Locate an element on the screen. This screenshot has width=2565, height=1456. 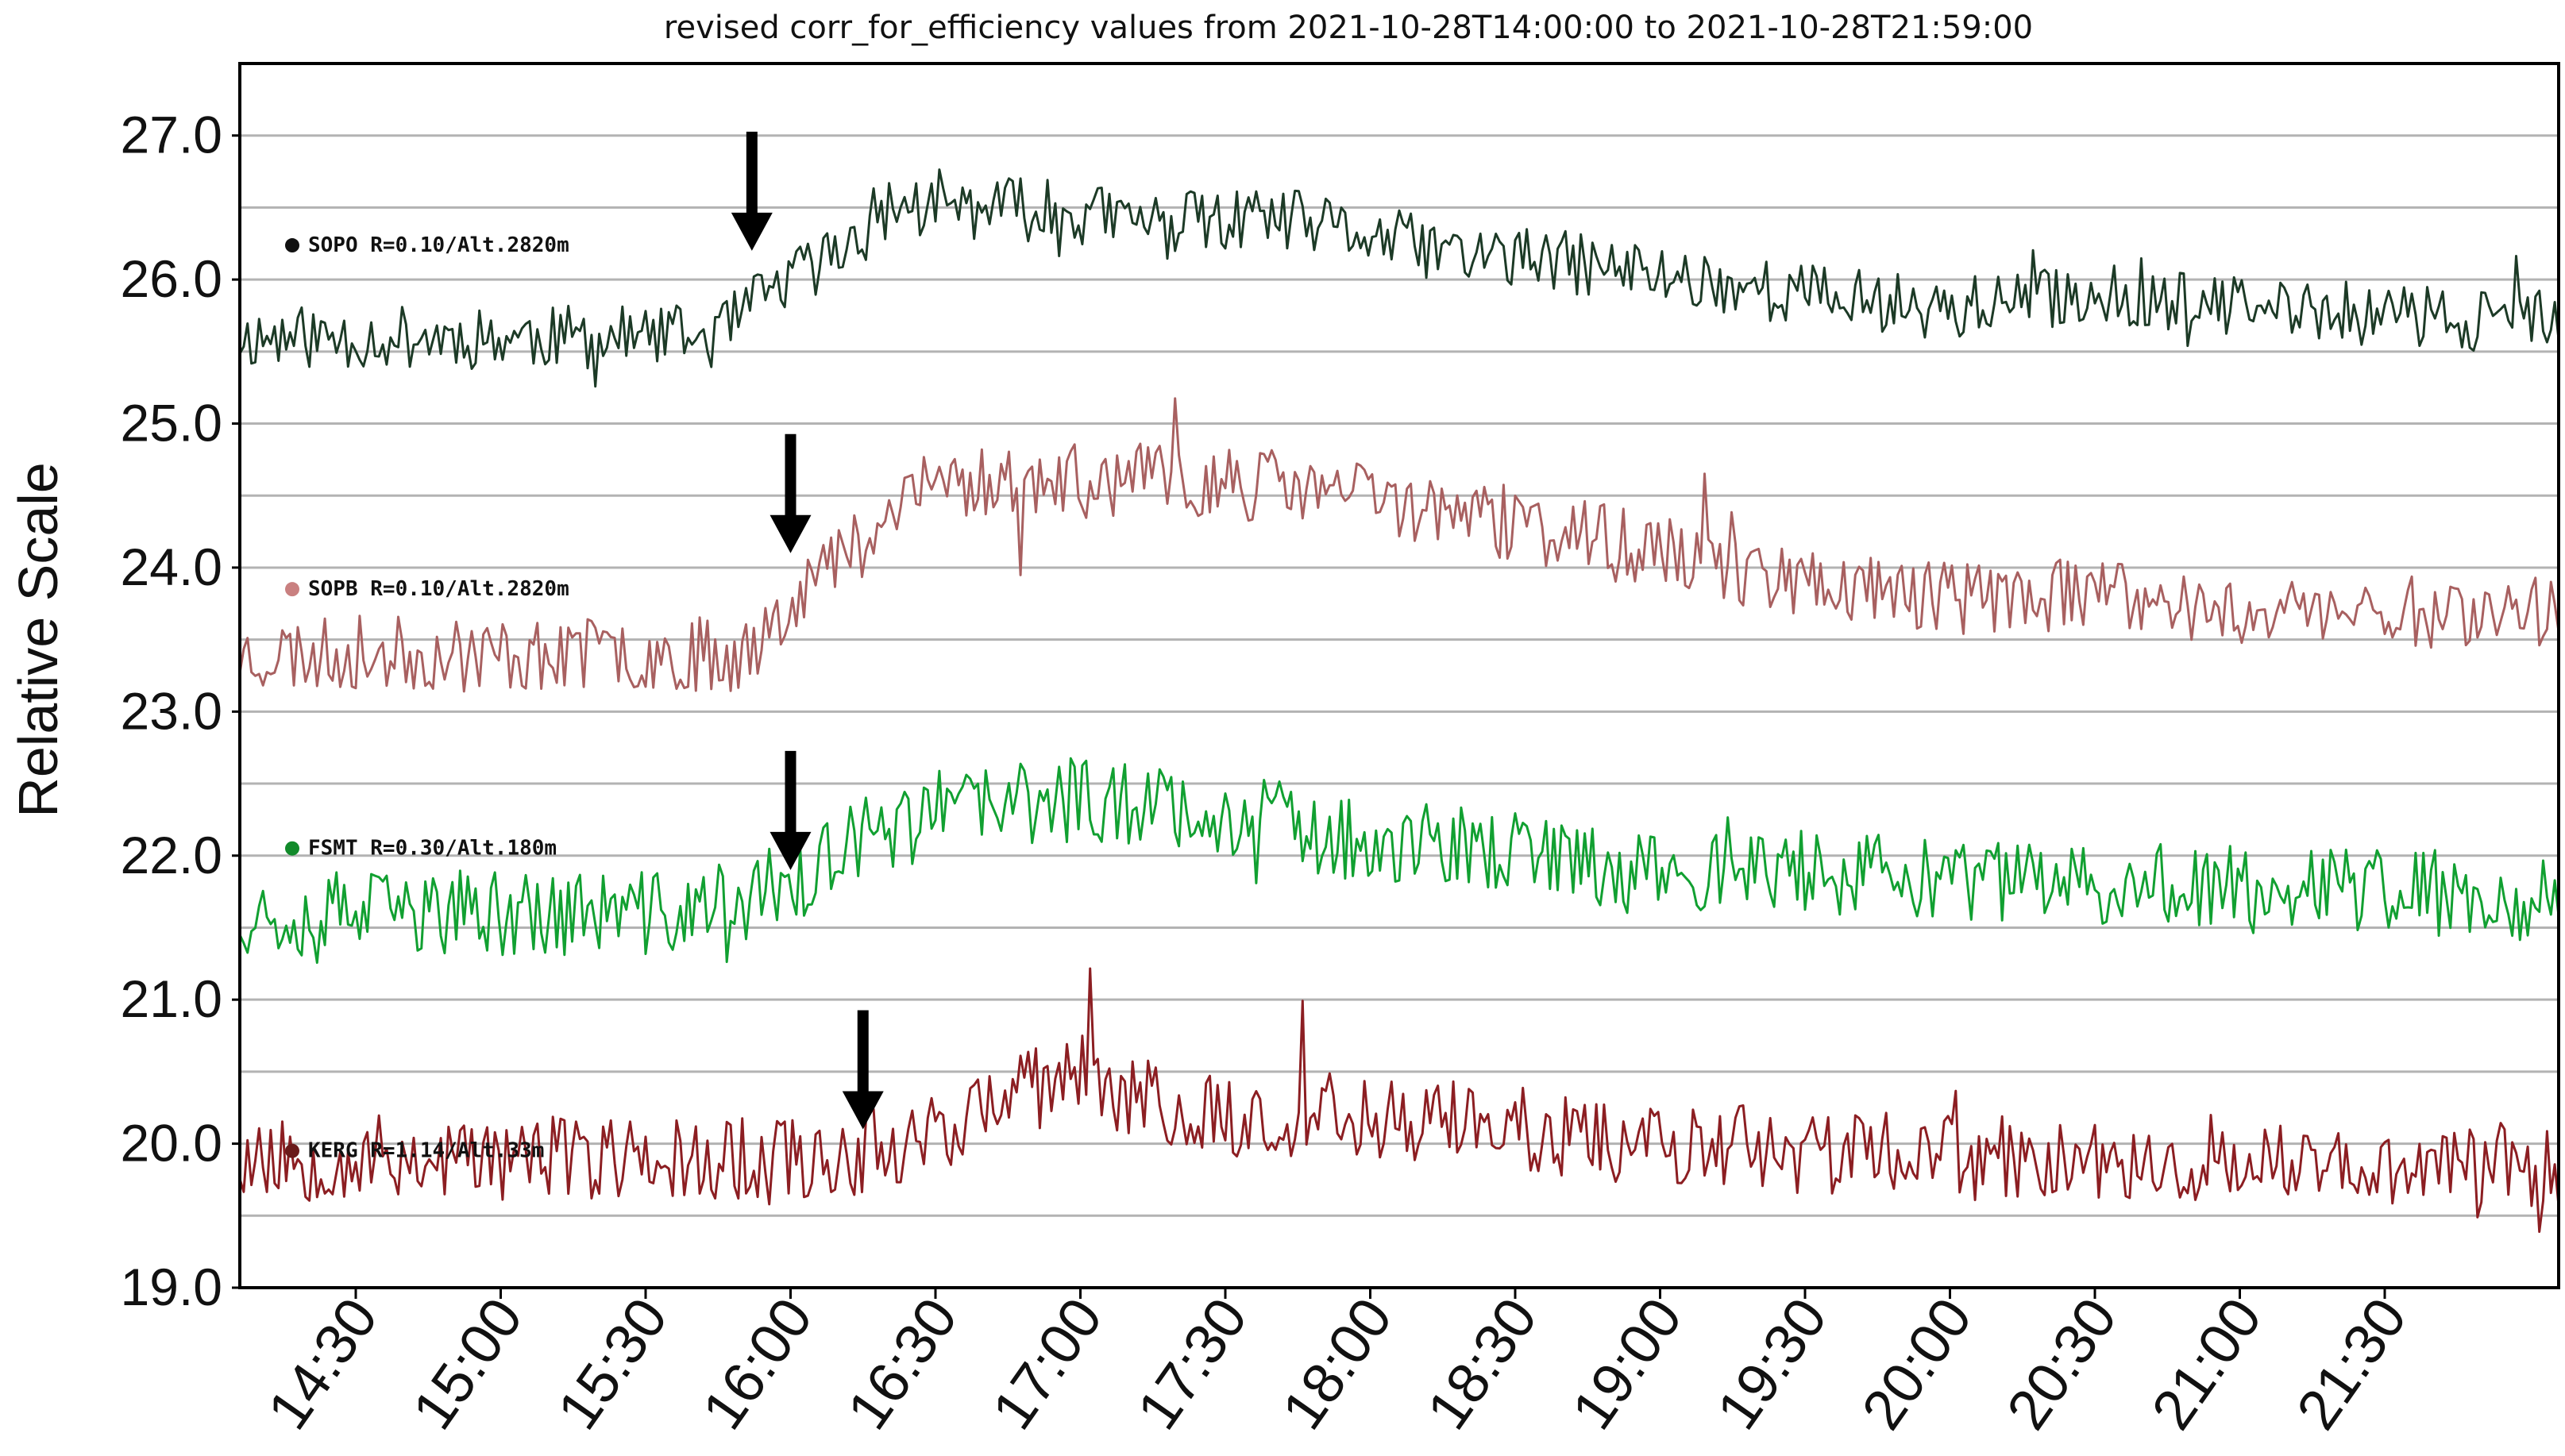
x-tick-label: 16:00 is located at coordinates (758, 1363).